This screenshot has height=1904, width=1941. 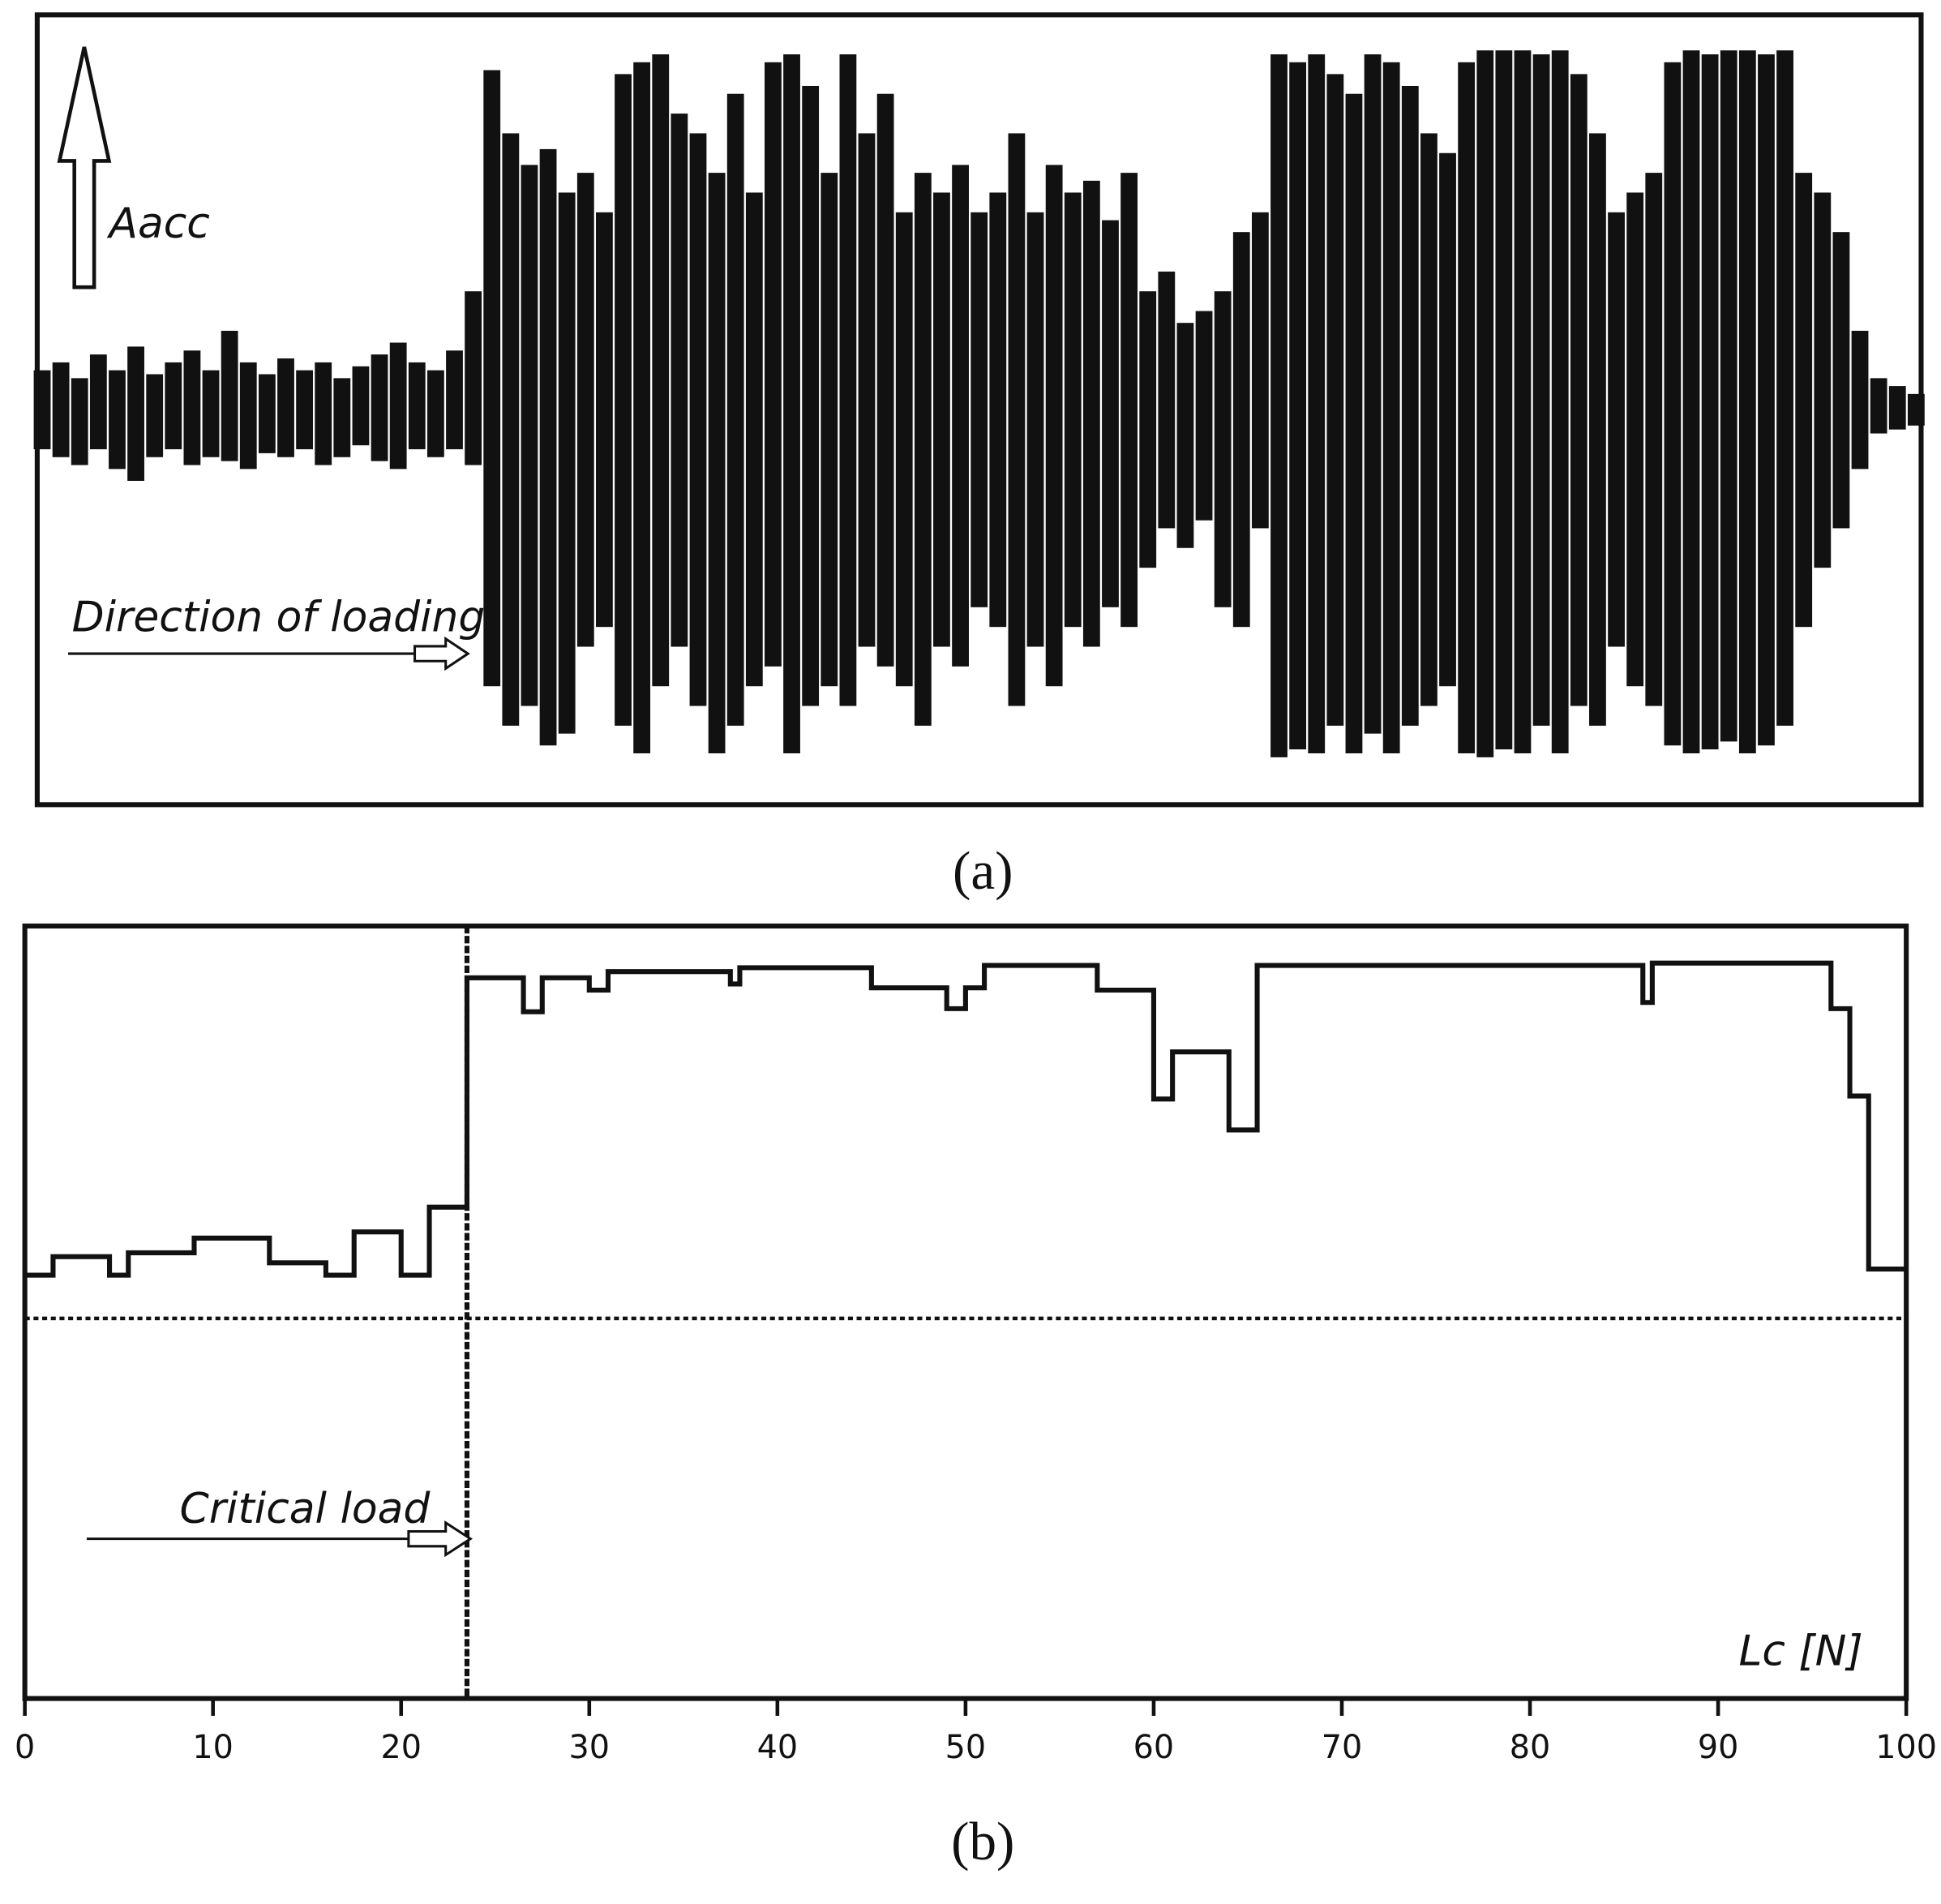 I want to click on x-tick-label: 20, so click(x=401, y=1748).